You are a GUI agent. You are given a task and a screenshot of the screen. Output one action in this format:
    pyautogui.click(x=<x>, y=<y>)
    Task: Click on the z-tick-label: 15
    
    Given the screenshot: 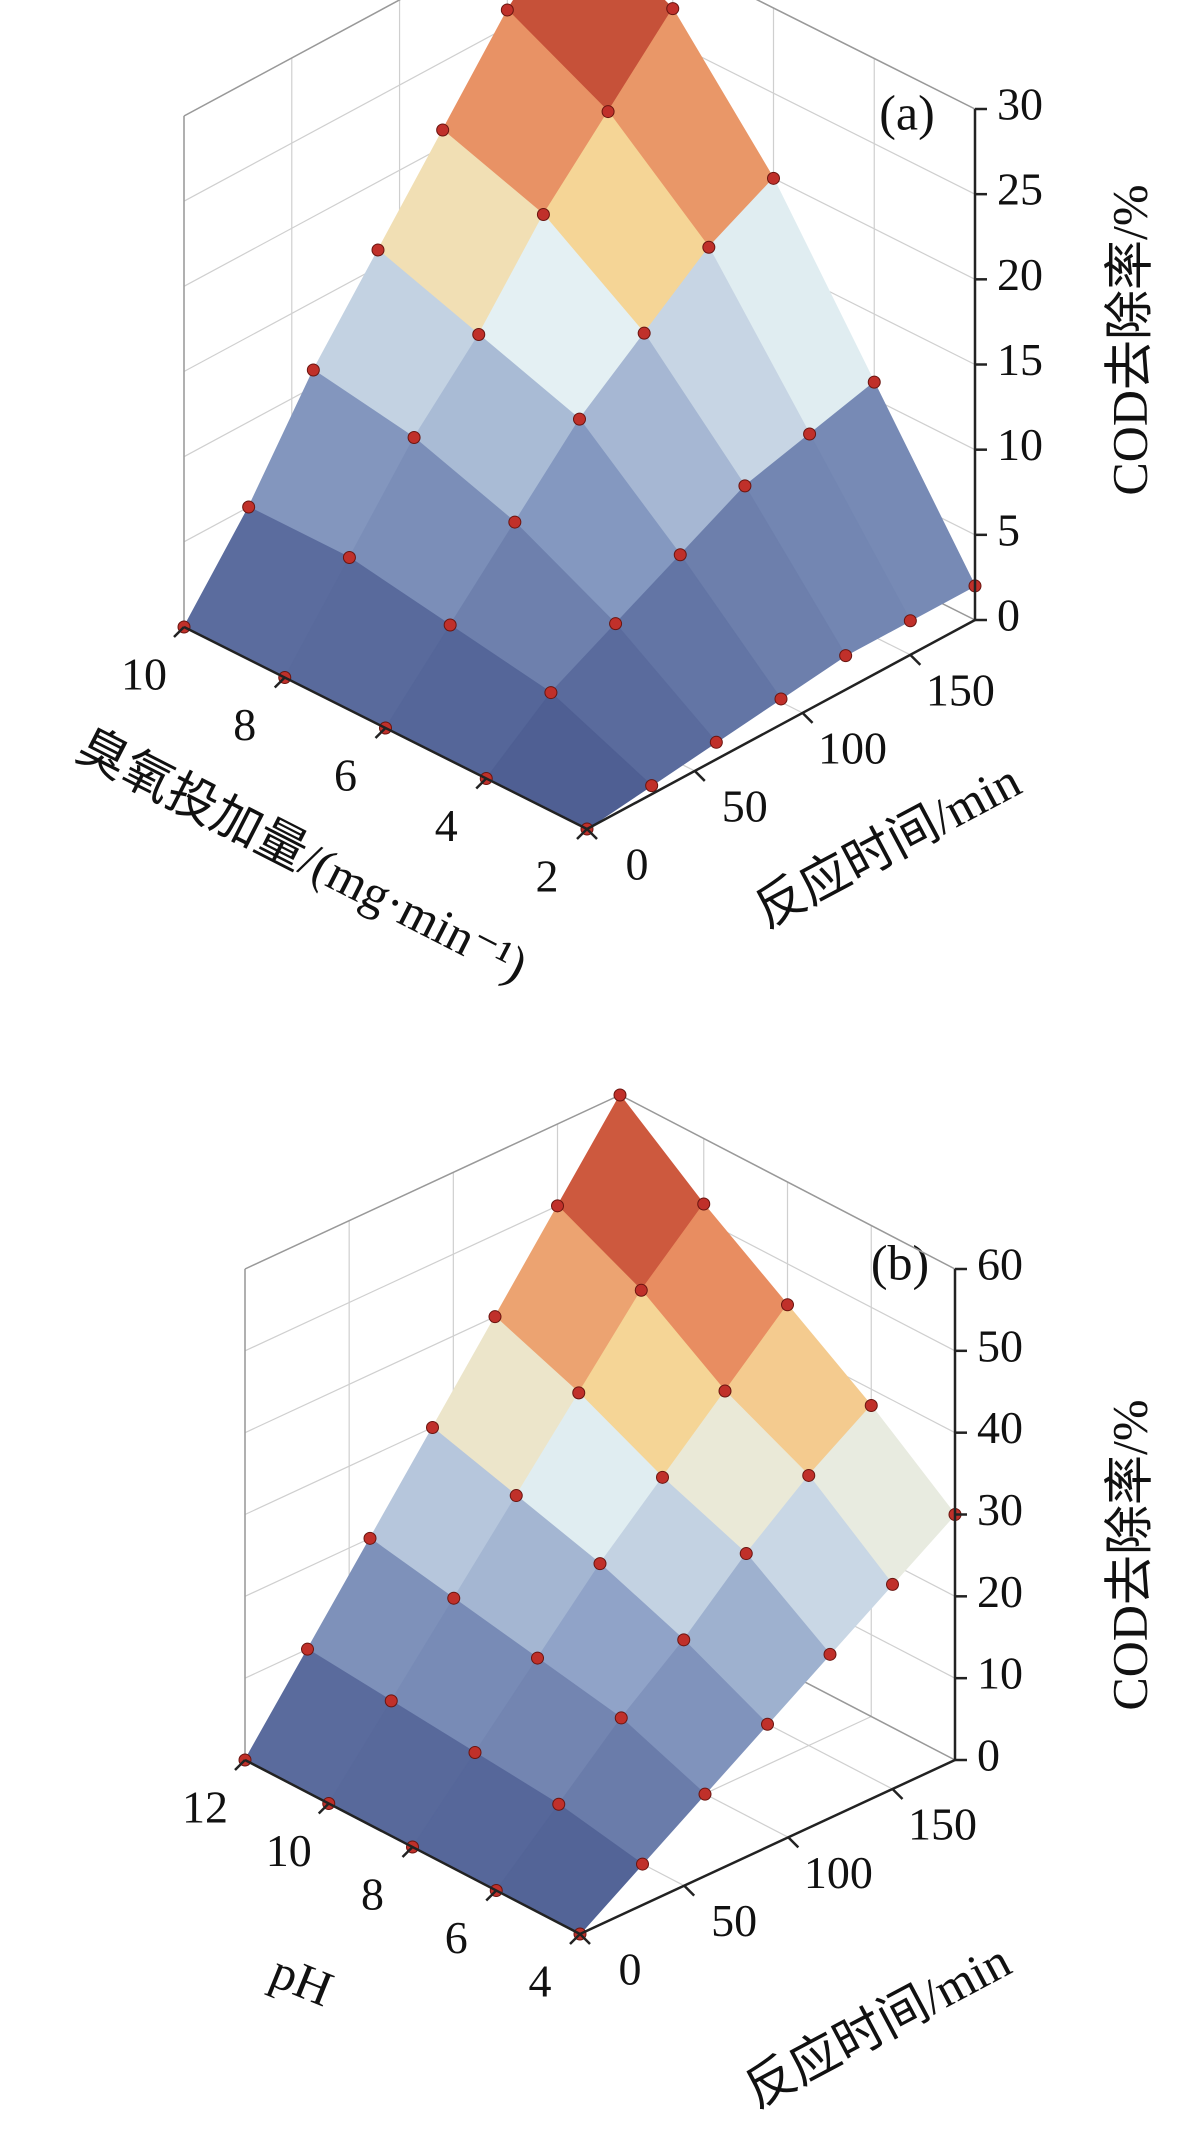 What is the action you would take?
    pyautogui.click(x=1020, y=359)
    